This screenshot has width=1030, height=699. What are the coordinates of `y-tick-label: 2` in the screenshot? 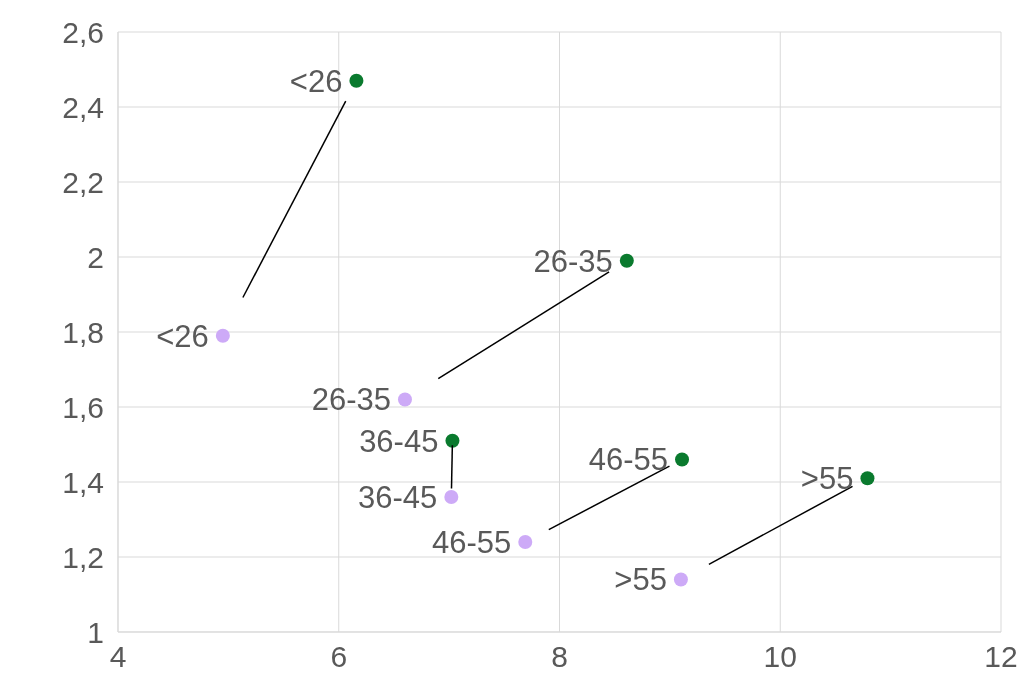 It's located at (95, 257).